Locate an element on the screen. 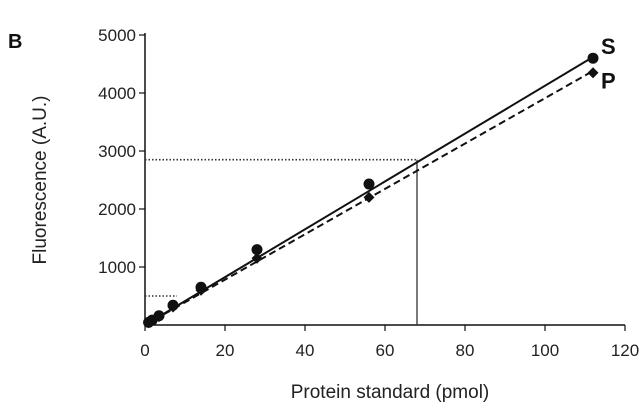  y-tick-label: 2000 is located at coordinates (117, 209).